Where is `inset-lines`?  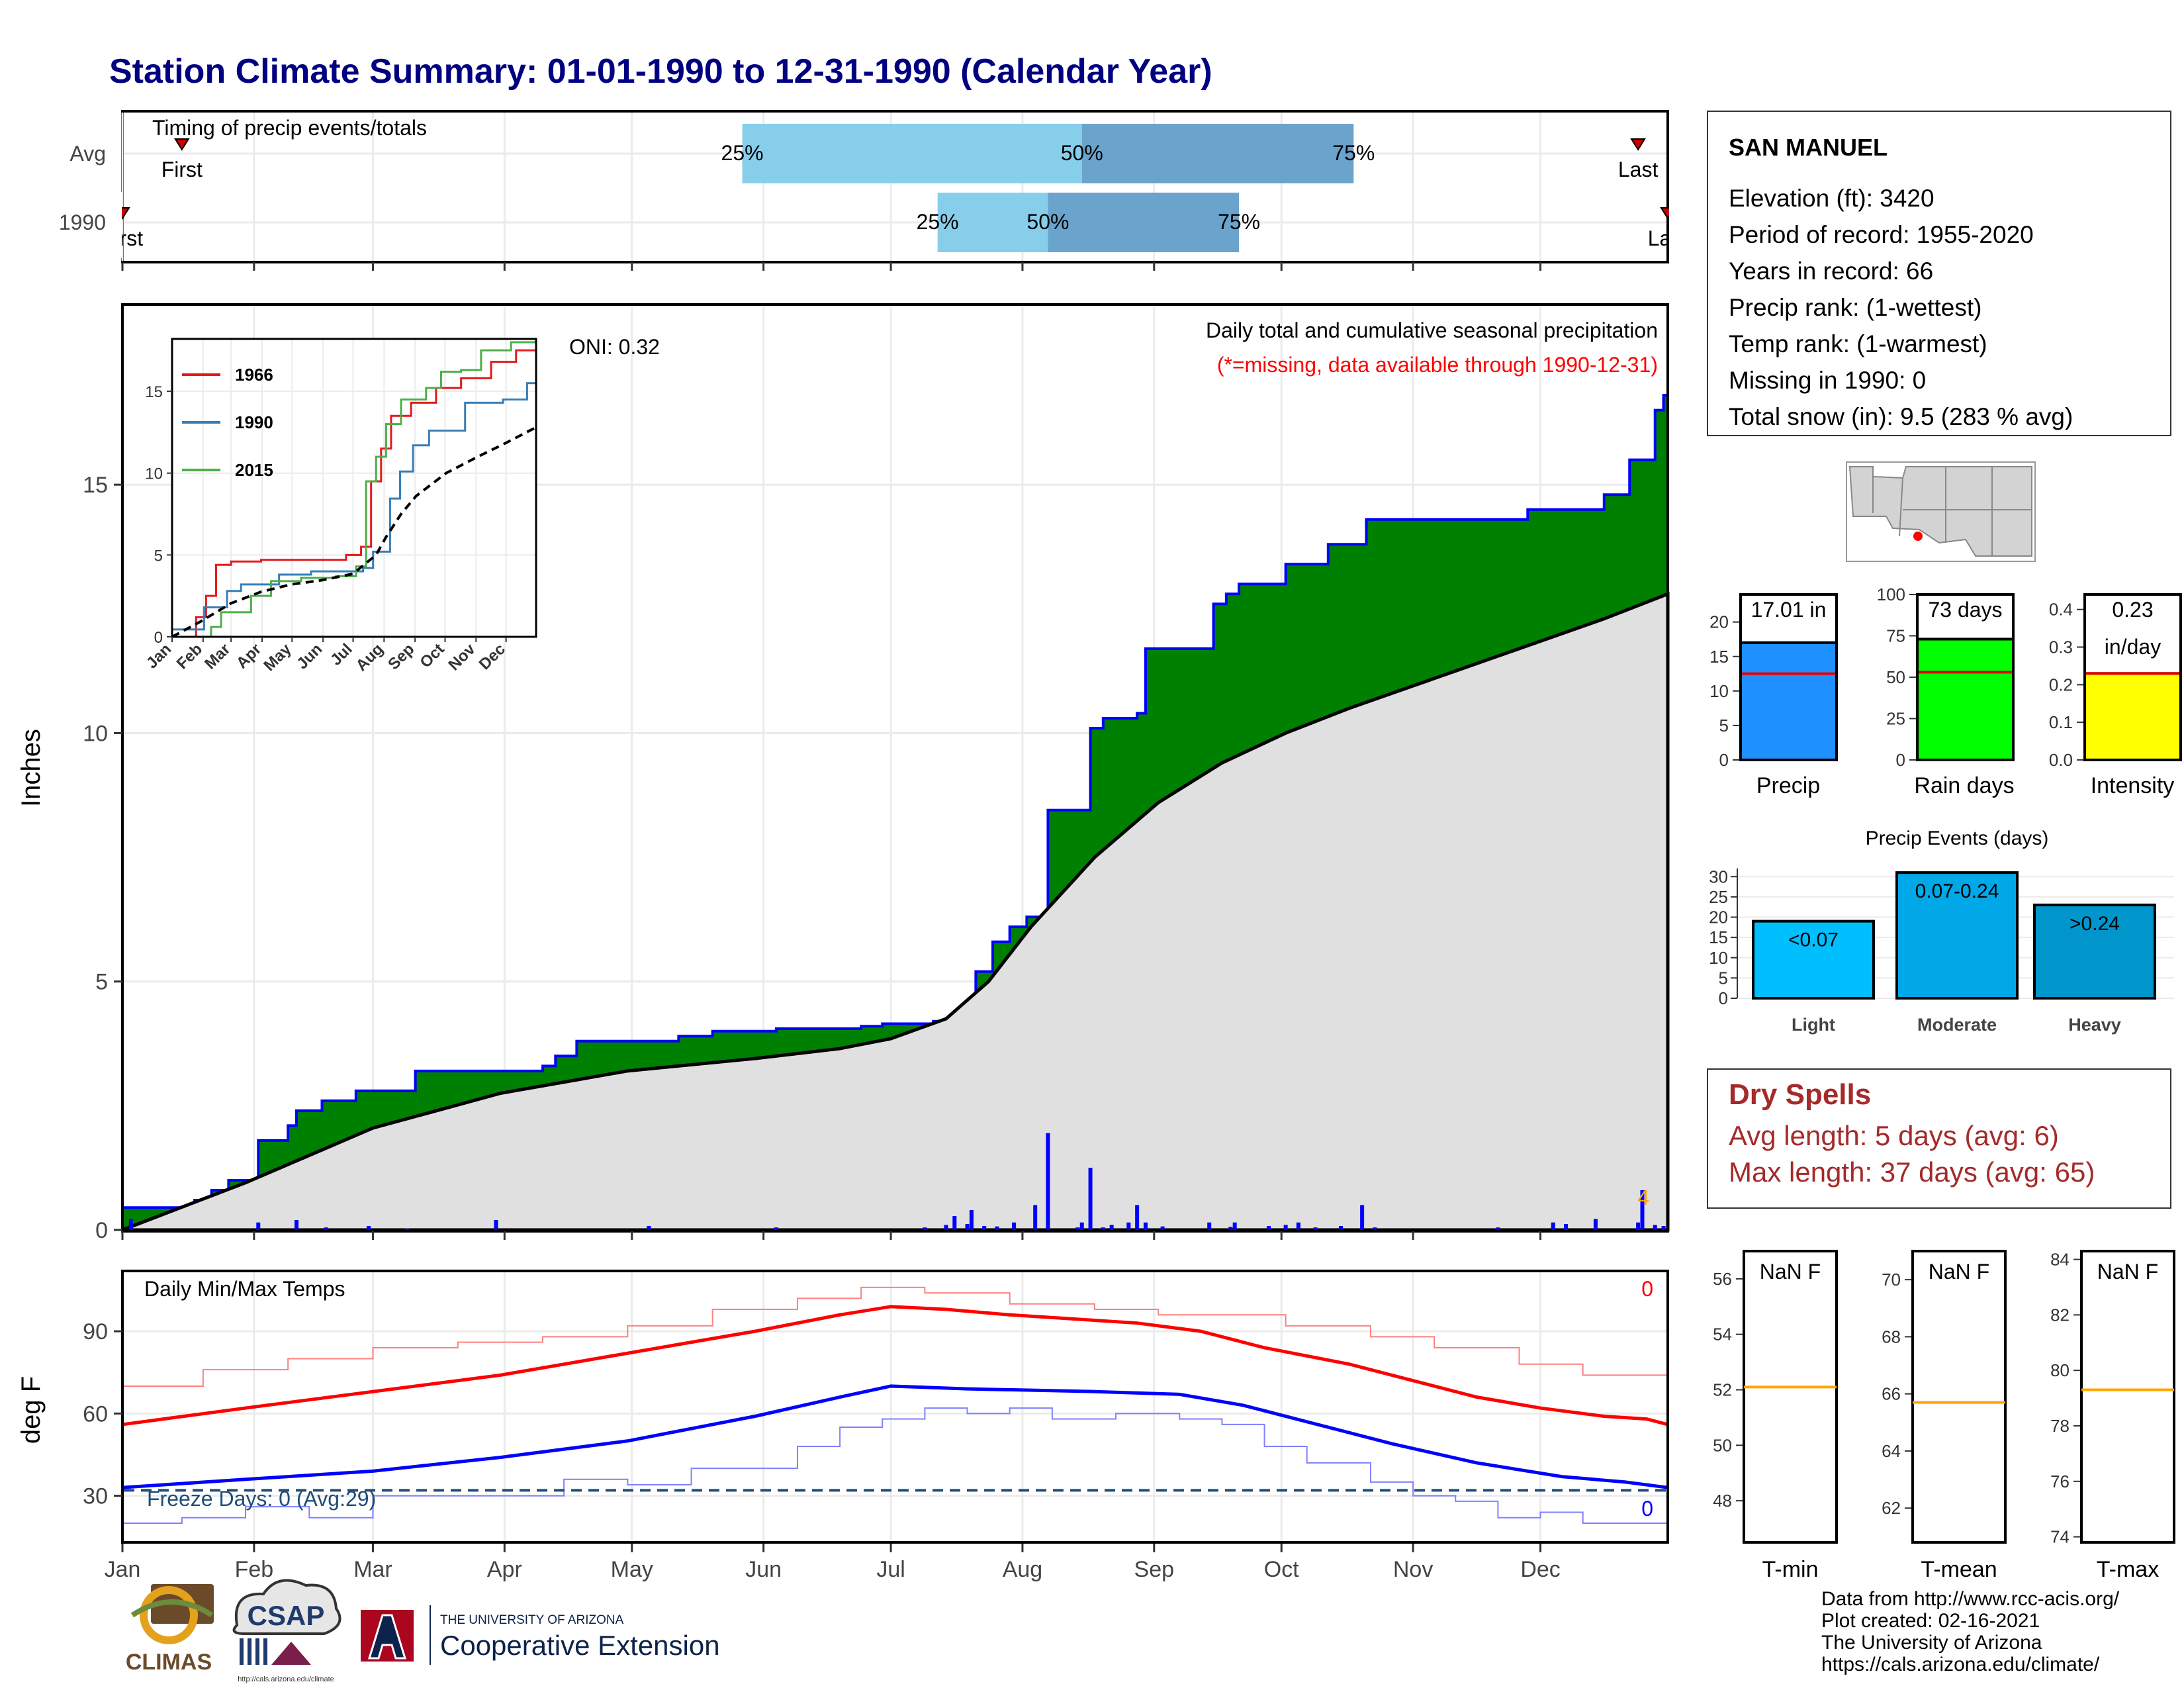
inset-lines is located at coordinates (354, 488).